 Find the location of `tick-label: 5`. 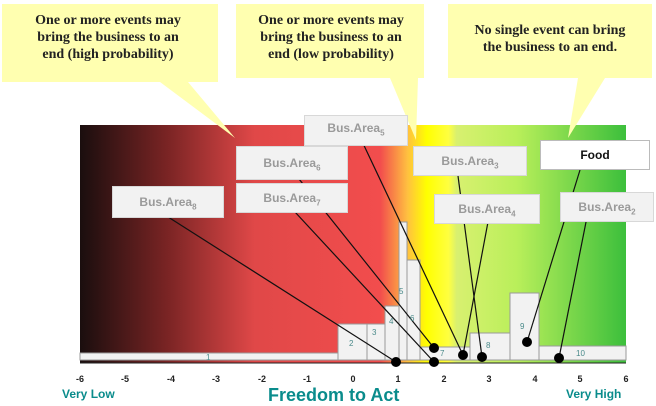

tick-label: 5 is located at coordinates (580, 379).